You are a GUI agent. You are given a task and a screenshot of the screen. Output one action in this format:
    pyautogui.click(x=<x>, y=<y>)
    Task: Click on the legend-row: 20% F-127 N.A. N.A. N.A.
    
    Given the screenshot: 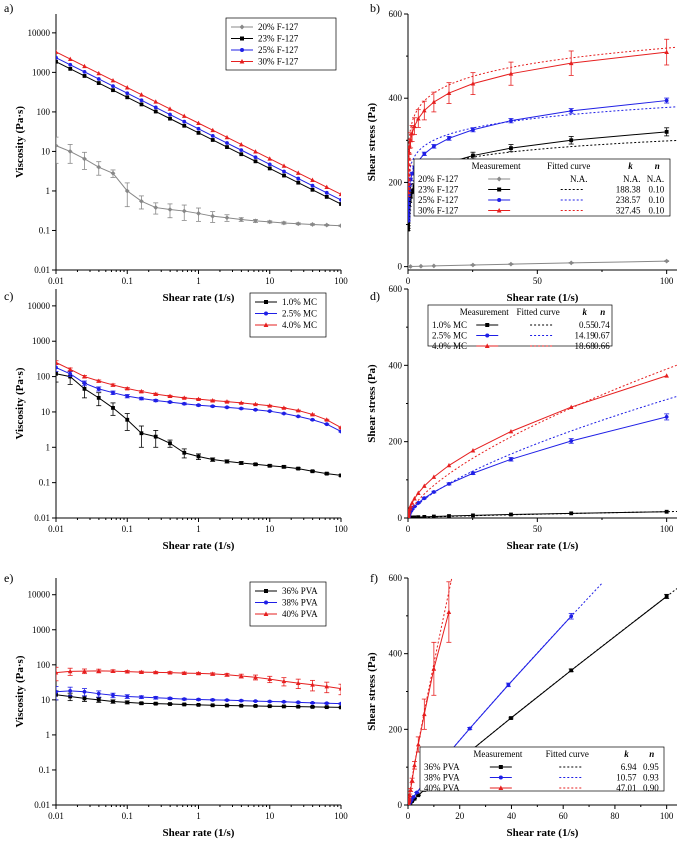 What is the action you would take?
    pyautogui.click(x=541, y=179)
    